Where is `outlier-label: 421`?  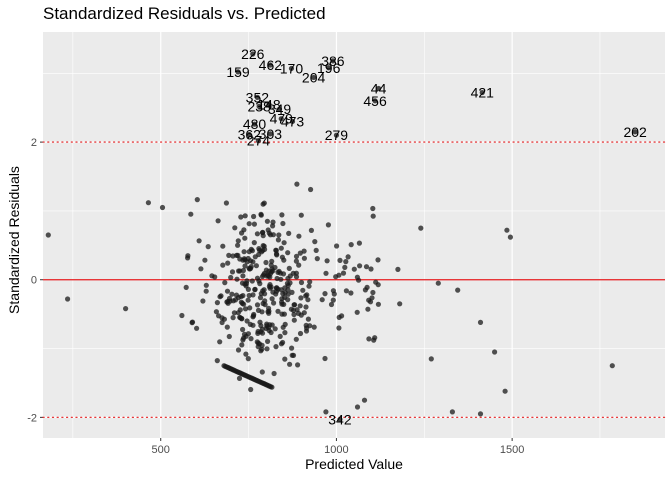
outlier-label: 421 is located at coordinates (483, 93).